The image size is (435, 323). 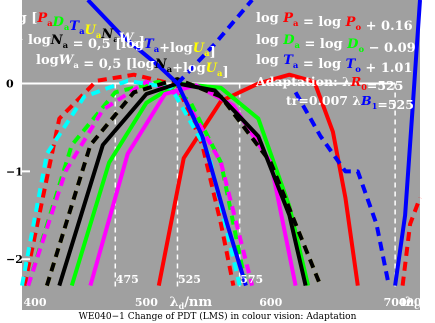 I want to click on title-right-line5: tr=0.007 λB1=525, so click(x=350, y=102).